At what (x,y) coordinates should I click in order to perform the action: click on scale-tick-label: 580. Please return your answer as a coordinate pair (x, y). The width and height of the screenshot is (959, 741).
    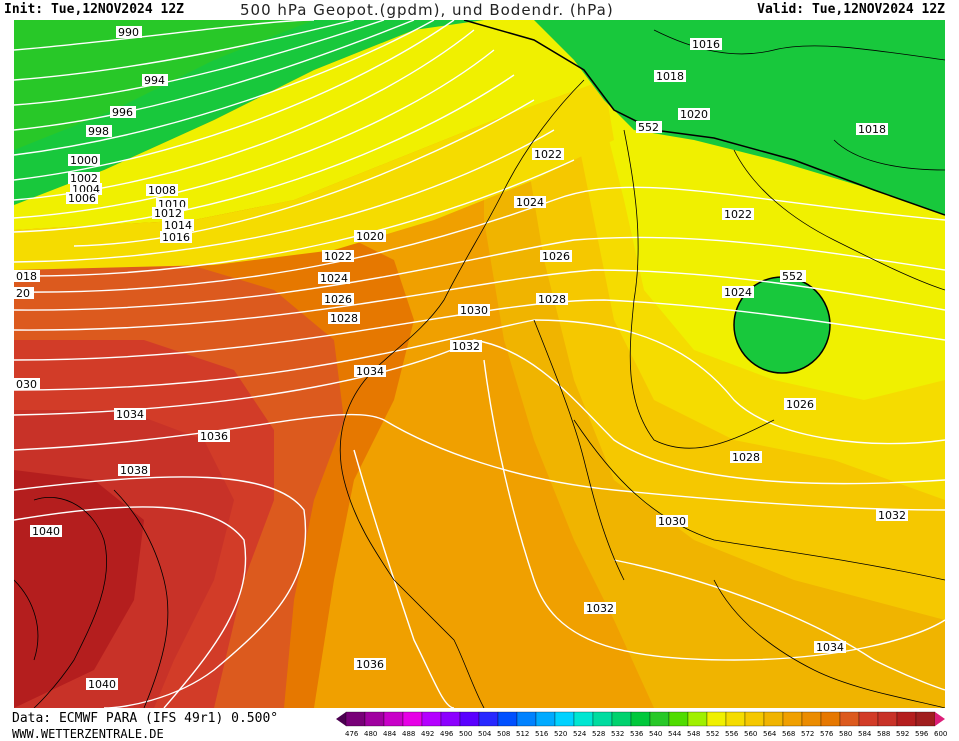
    Looking at the image, I should click on (846, 734).